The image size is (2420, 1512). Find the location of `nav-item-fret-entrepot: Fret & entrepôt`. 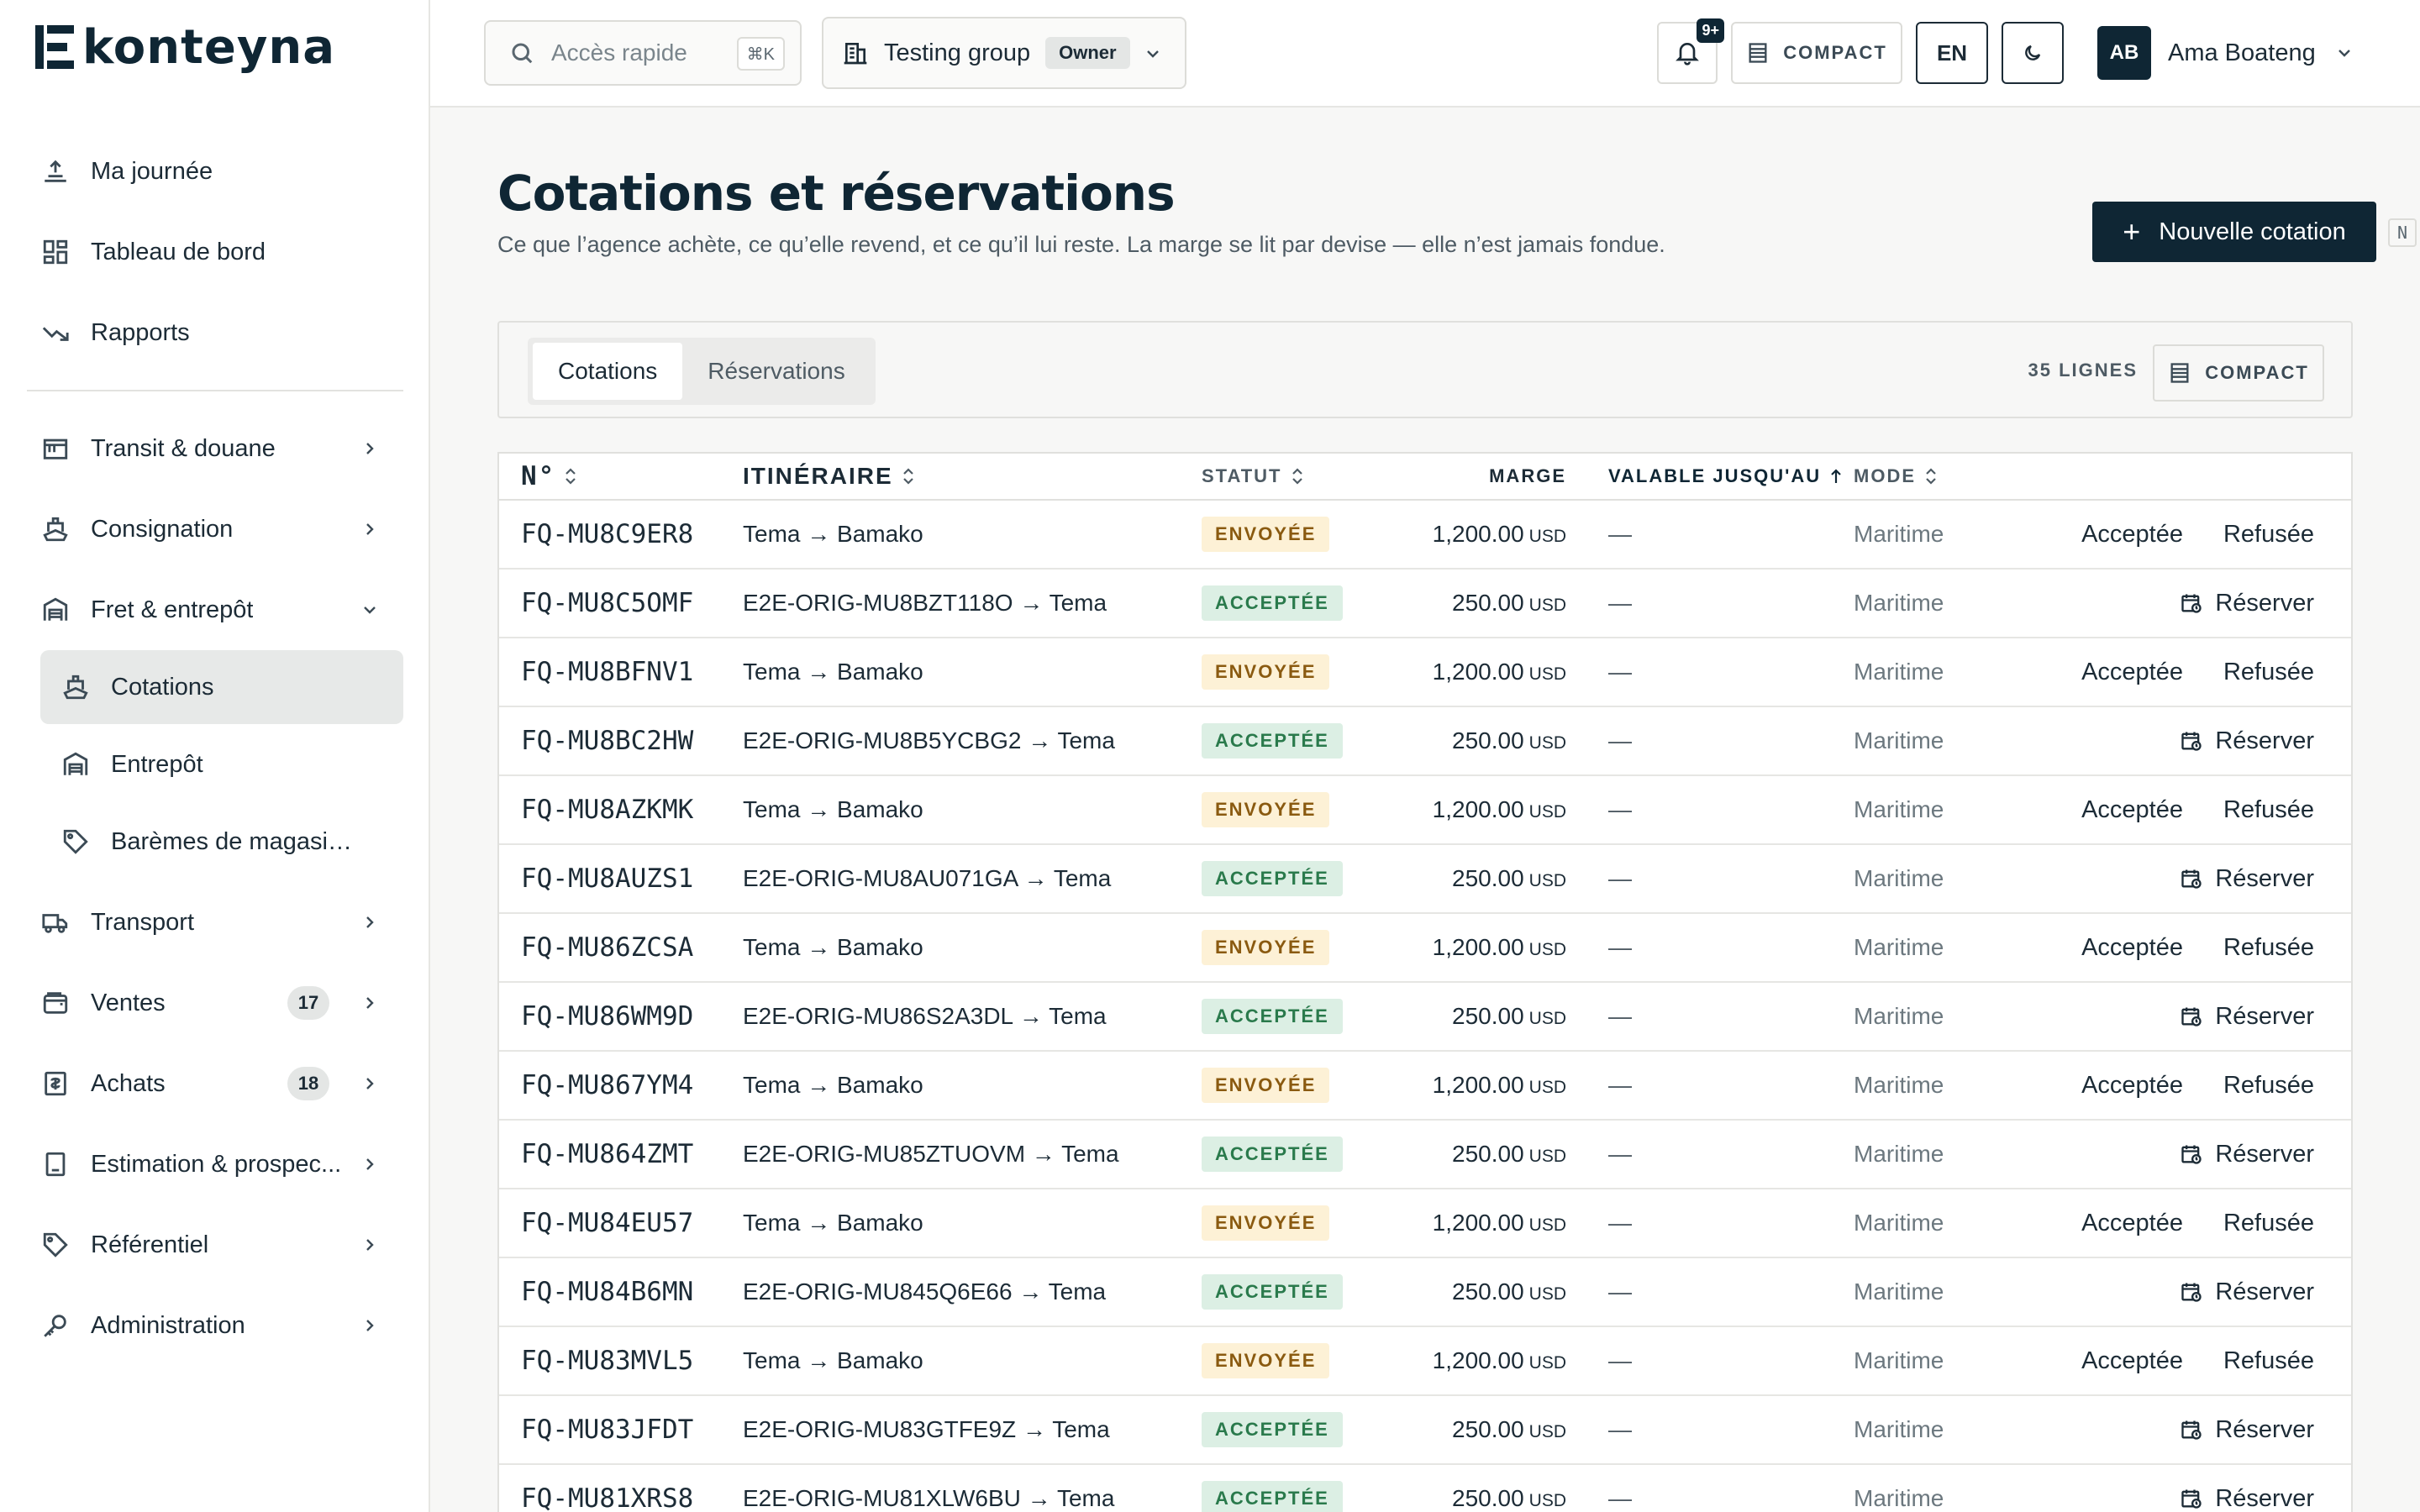

nav-item-fret-entrepot: Fret & entrepôt is located at coordinates (215, 610).